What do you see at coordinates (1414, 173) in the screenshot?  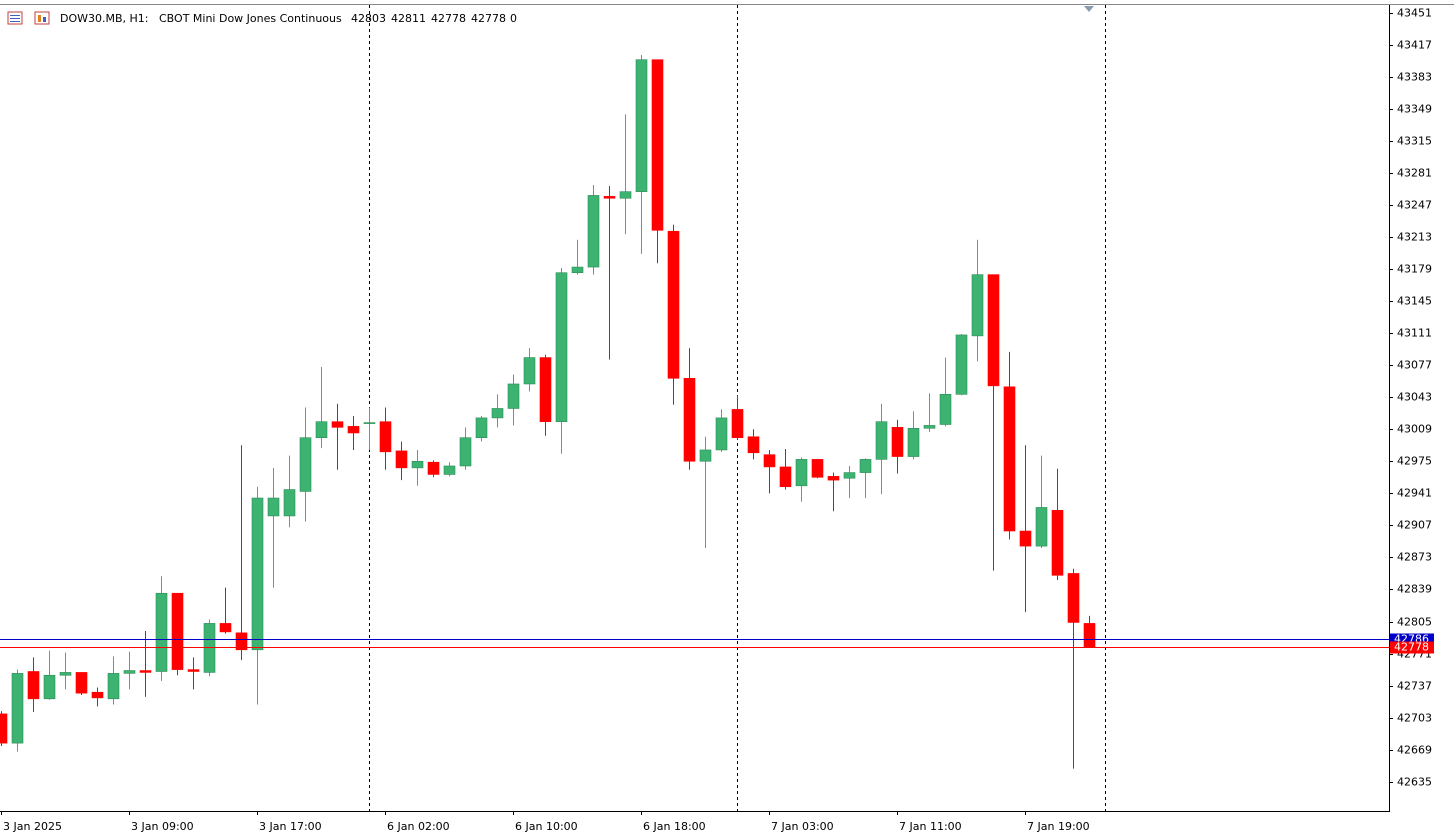 I see `y-tick-label: 43281` at bounding box center [1414, 173].